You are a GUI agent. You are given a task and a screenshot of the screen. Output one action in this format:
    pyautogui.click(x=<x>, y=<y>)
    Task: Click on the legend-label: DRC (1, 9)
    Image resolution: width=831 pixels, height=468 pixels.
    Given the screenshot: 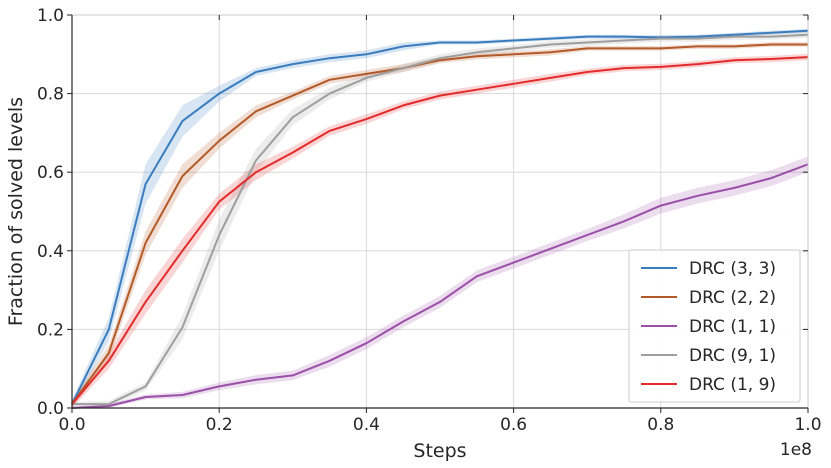 What is the action you would take?
    pyautogui.click(x=732, y=385)
    